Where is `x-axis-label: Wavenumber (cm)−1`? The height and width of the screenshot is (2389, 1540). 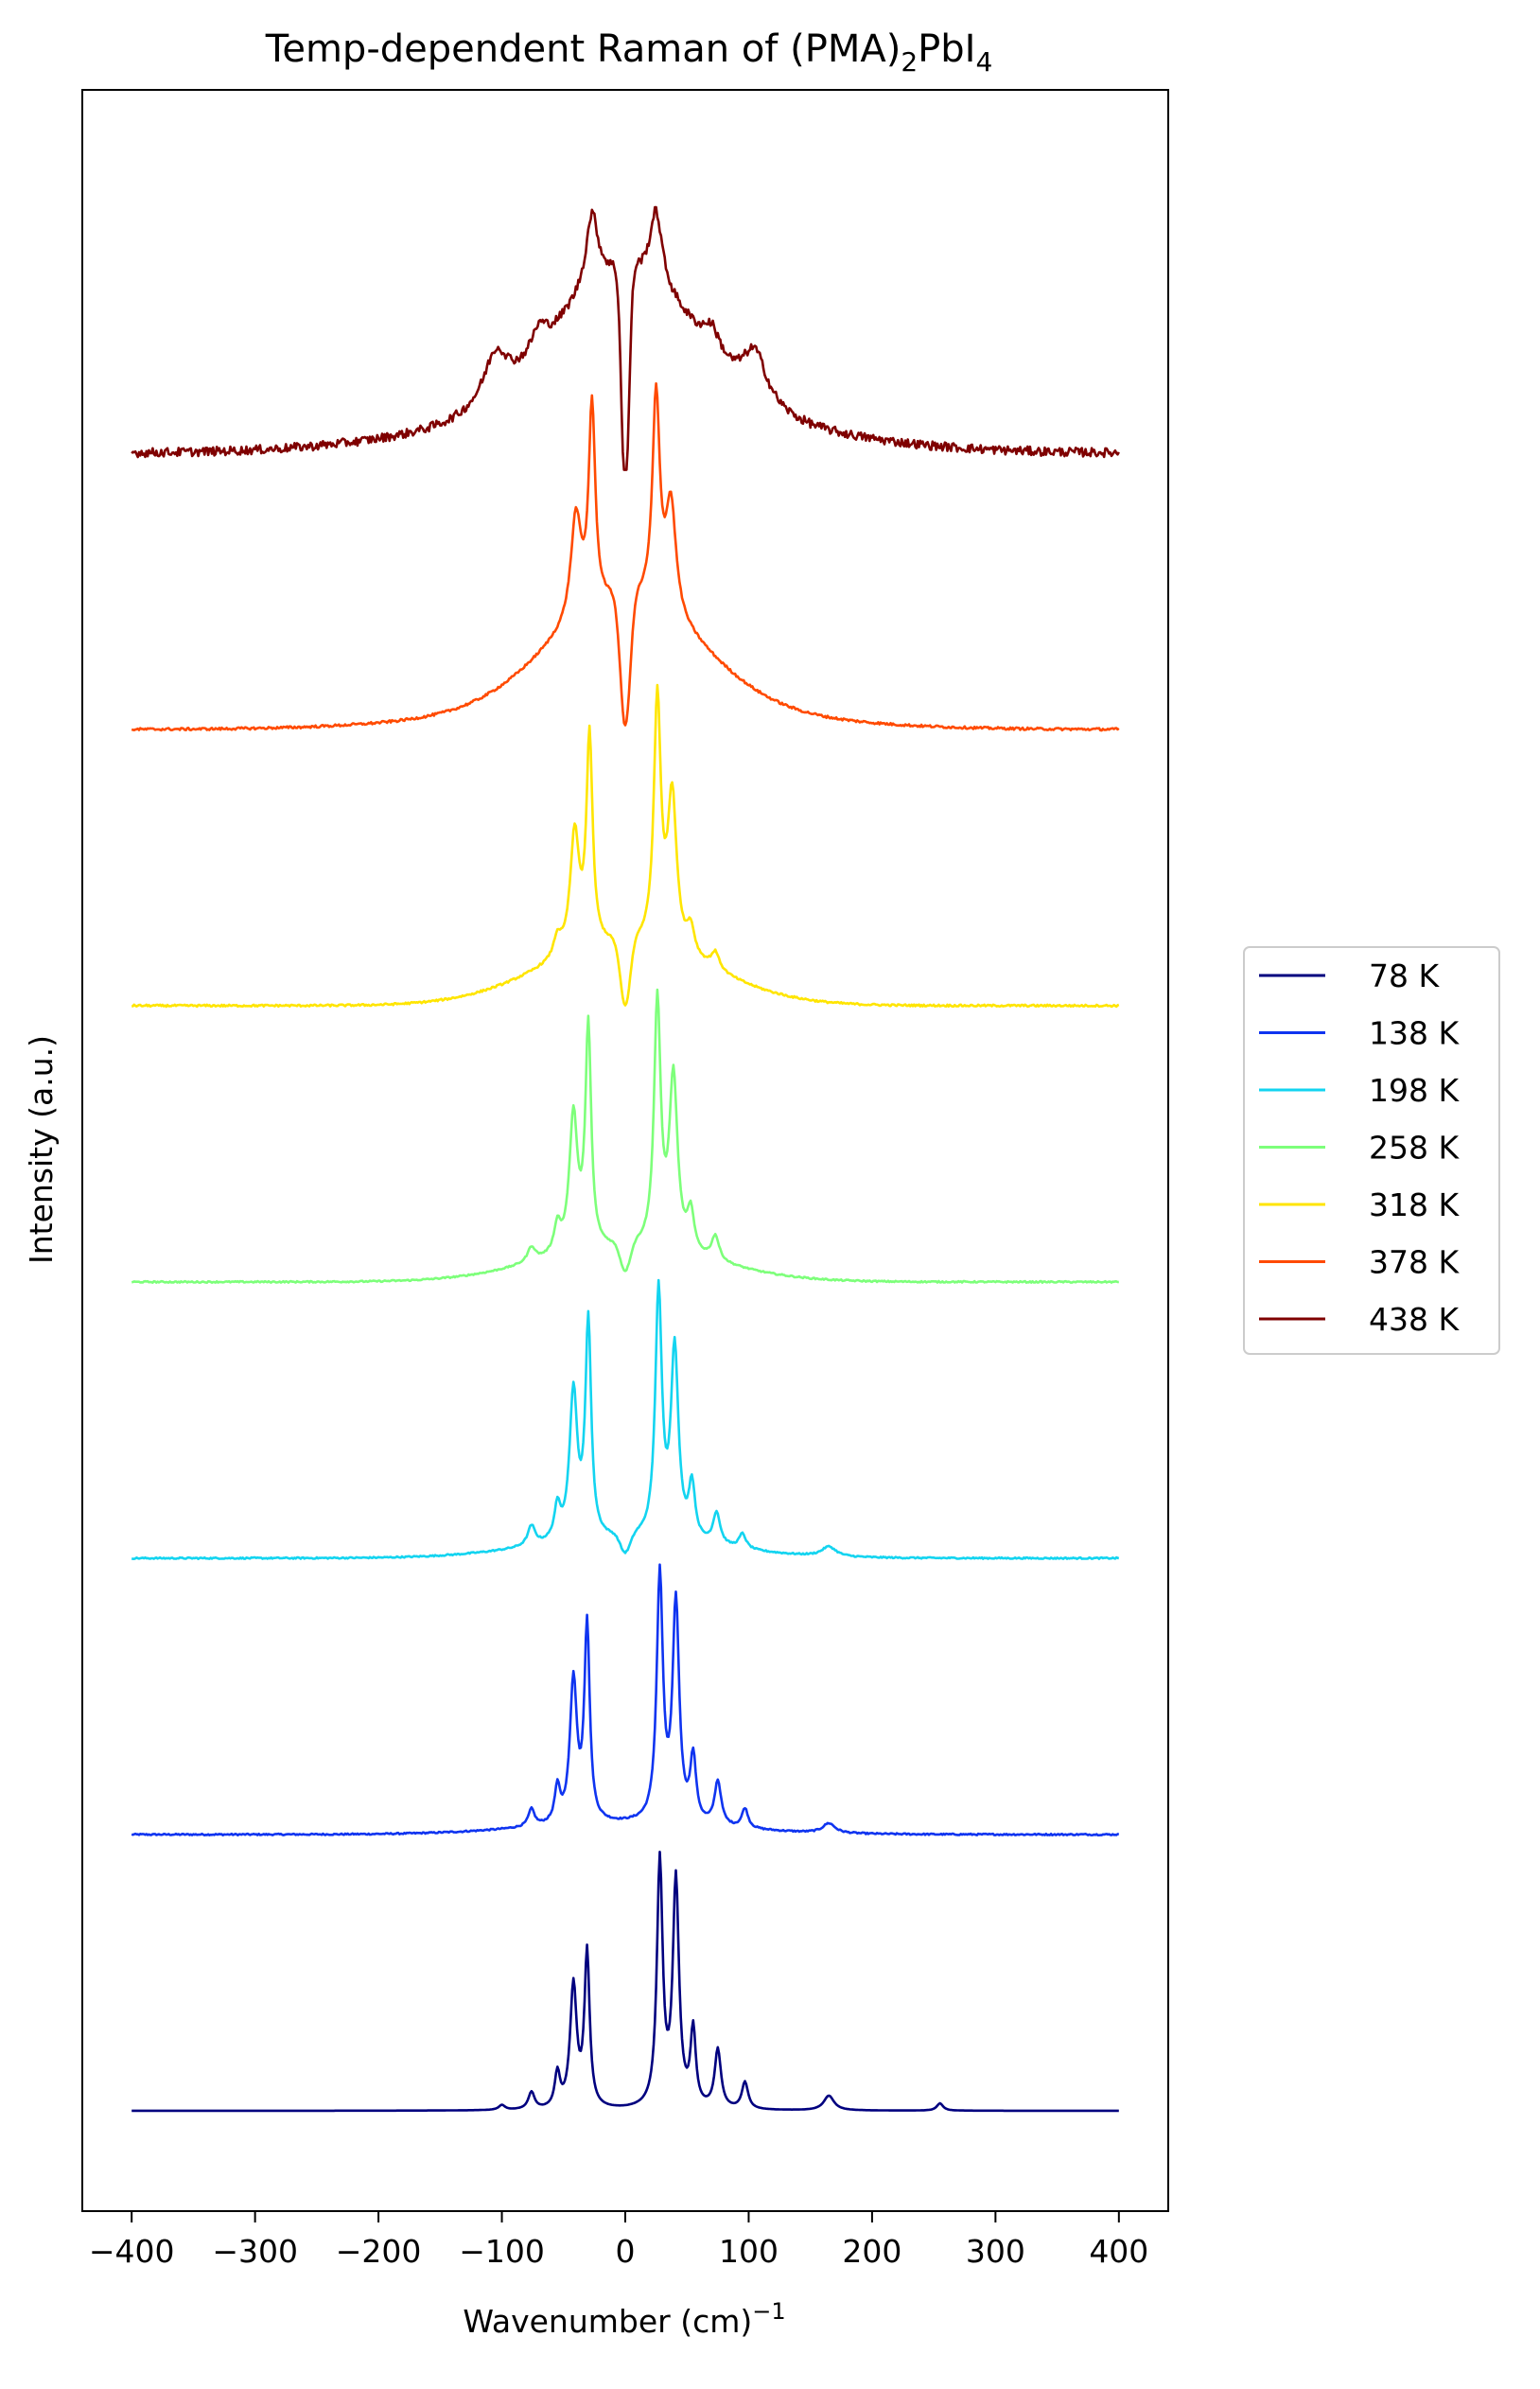
x-axis-label: Wavenumber (cm)−1 is located at coordinates (624, 2319).